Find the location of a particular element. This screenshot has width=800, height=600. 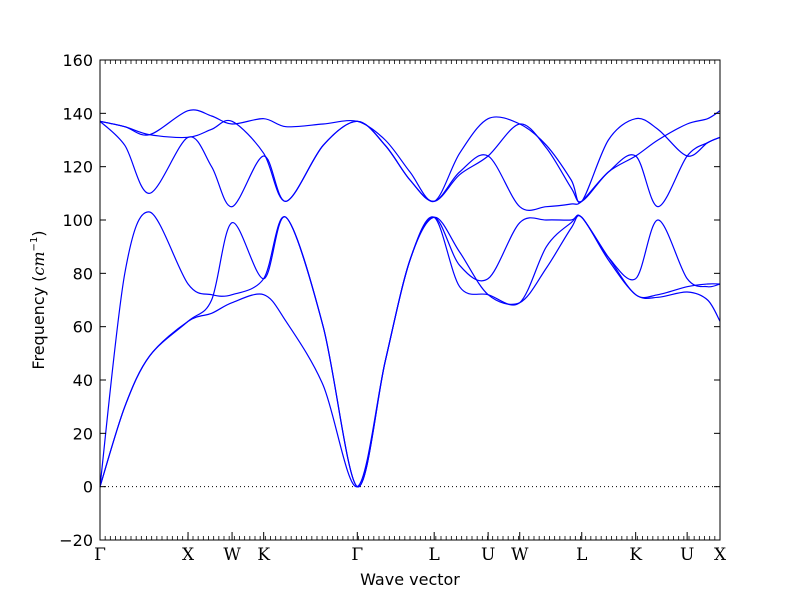

y-axis-label-exponent: −1 is located at coordinates (34, 244).